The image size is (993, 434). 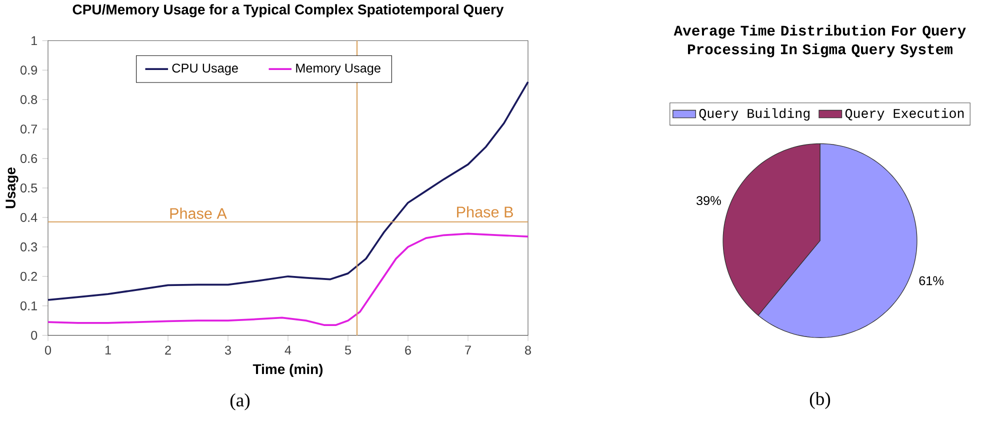 I want to click on y-tick-label: 0.2, so click(x=28, y=276).